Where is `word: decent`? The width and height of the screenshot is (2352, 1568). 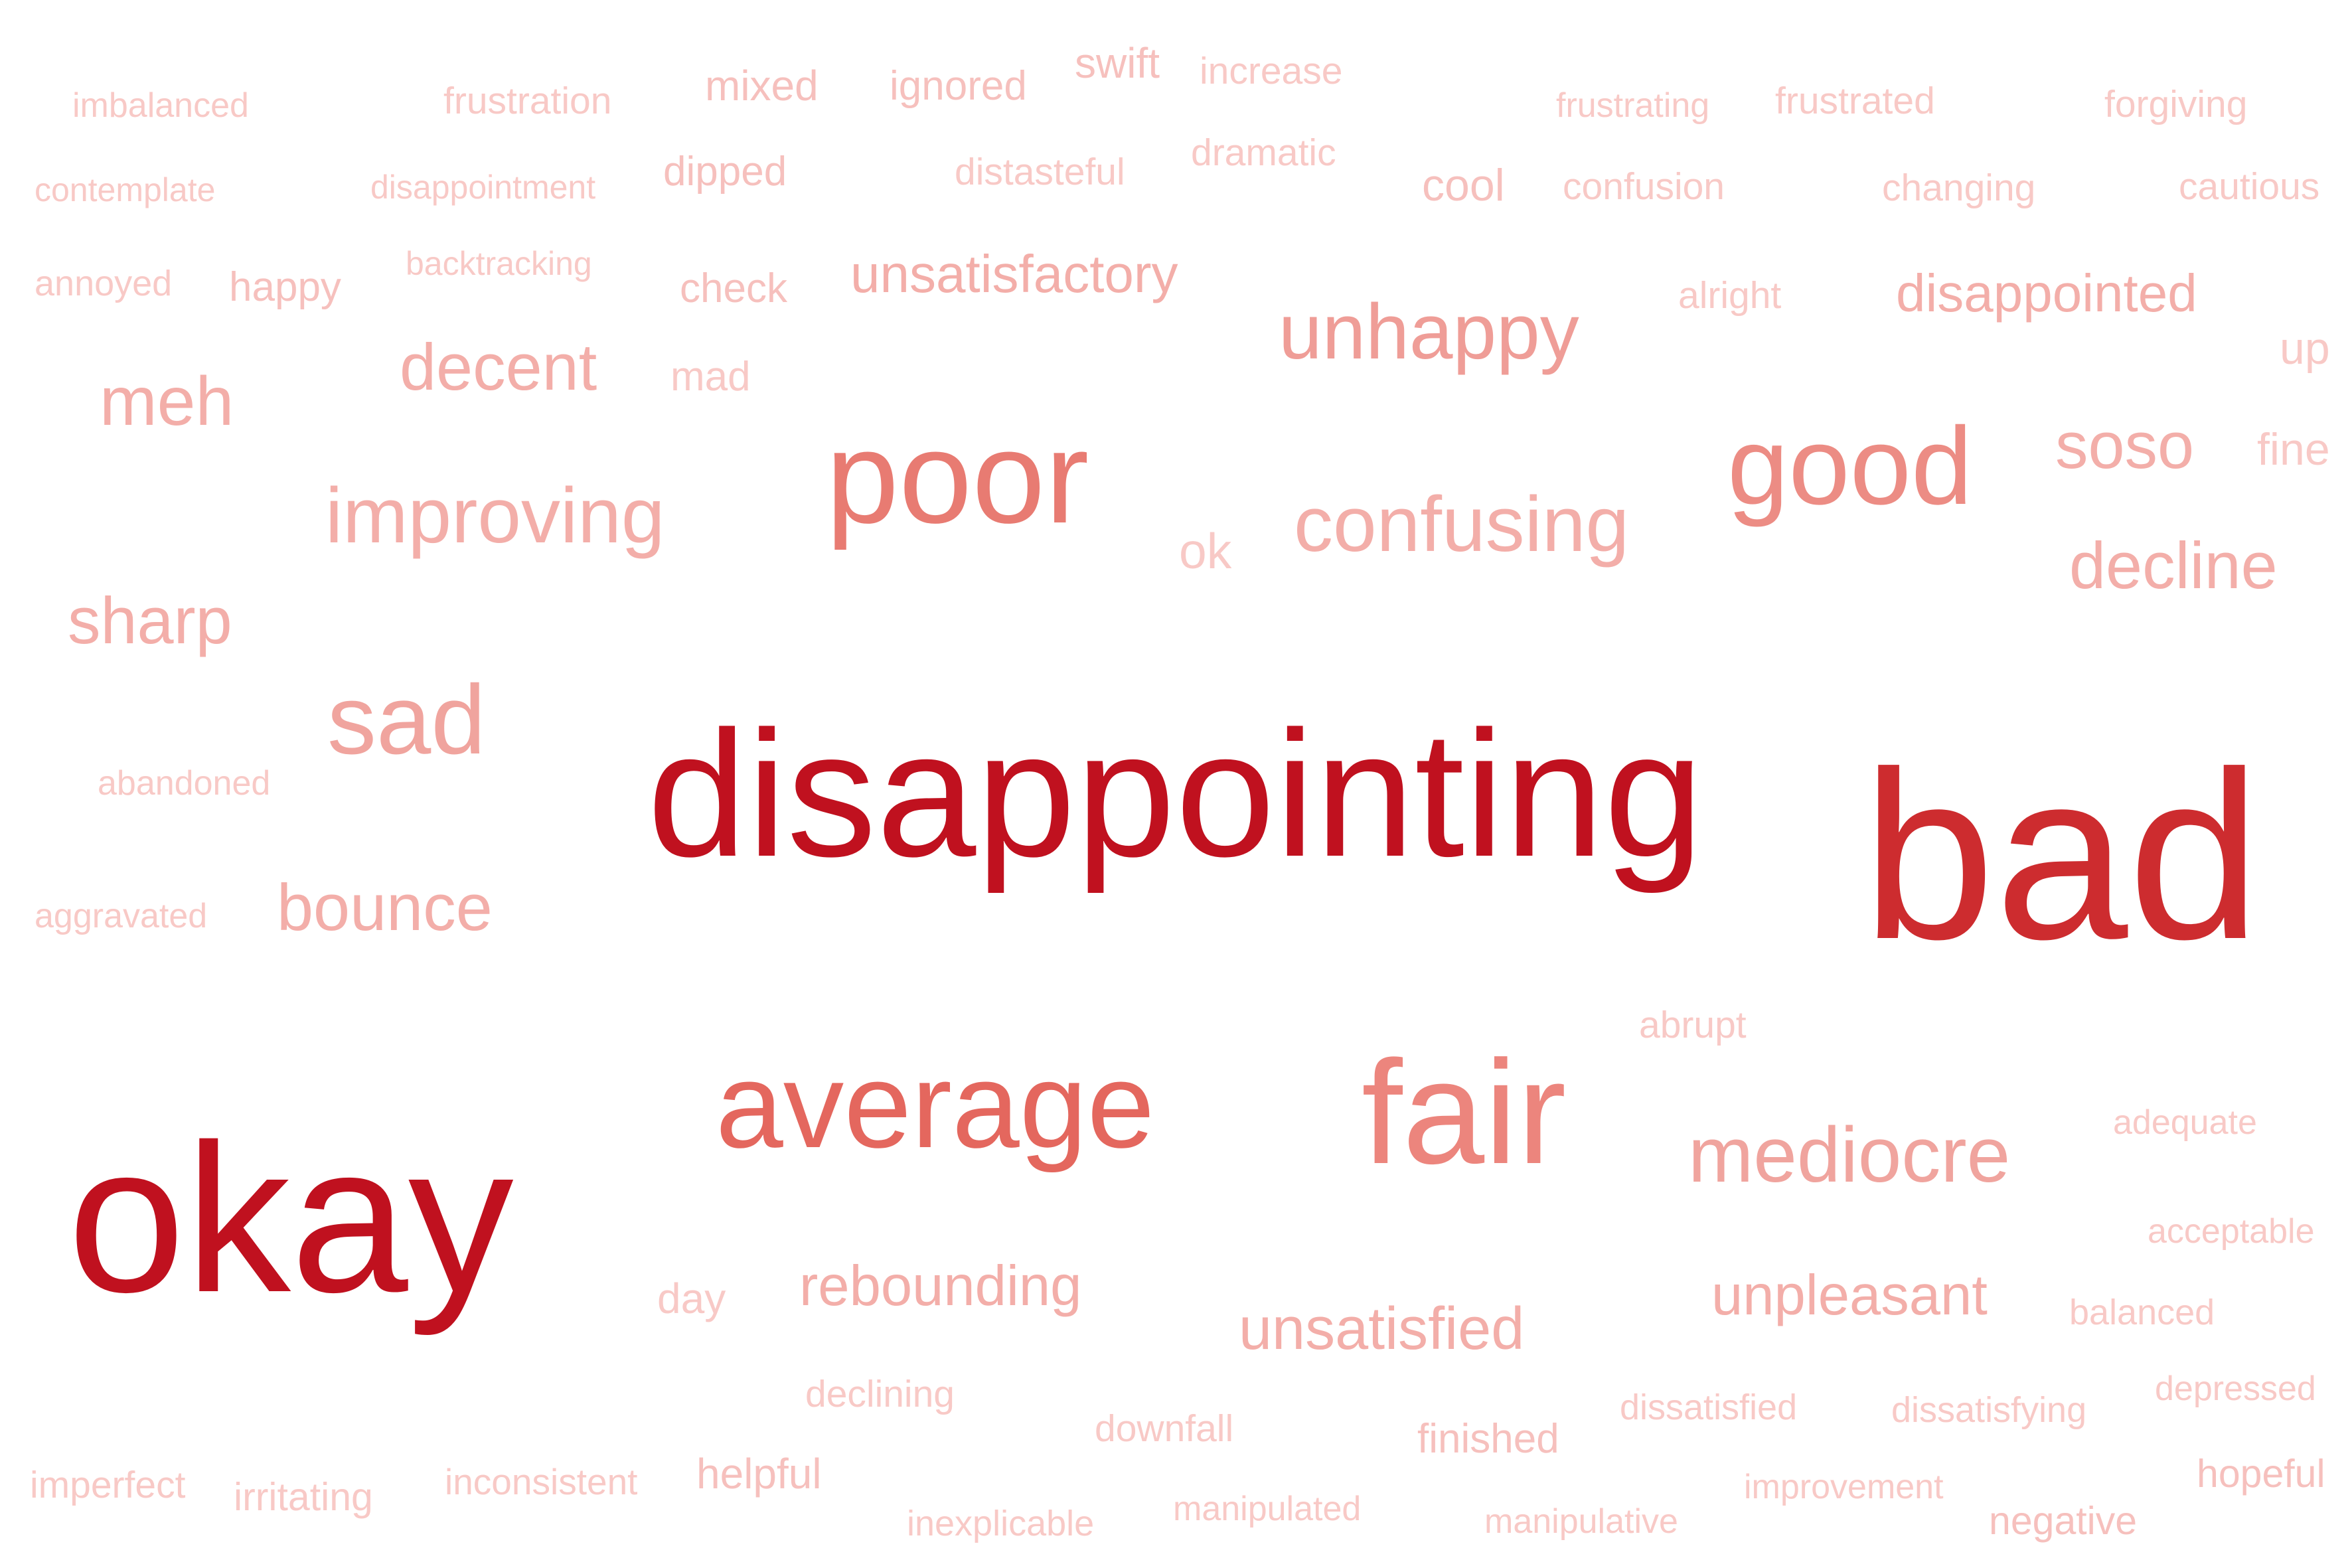
word: decent is located at coordinates (499, 367).